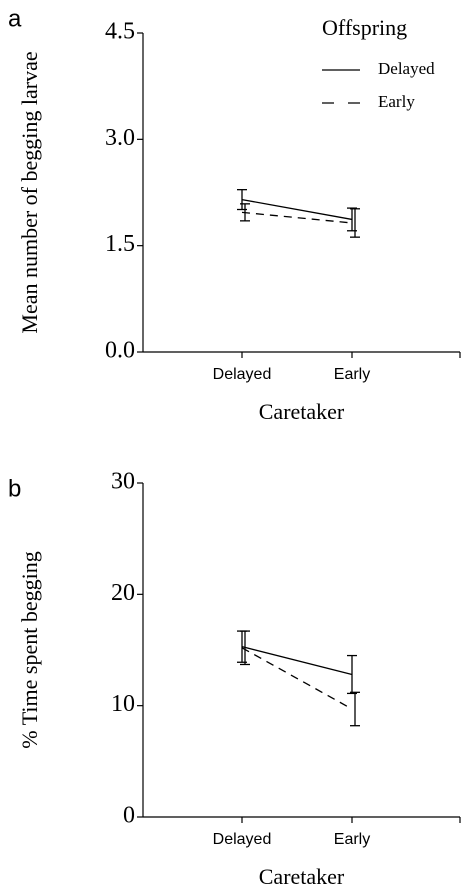  Describe the element at coordinates (123, 593) in the screenshot. I see `y-tick-label: 20` at that location.